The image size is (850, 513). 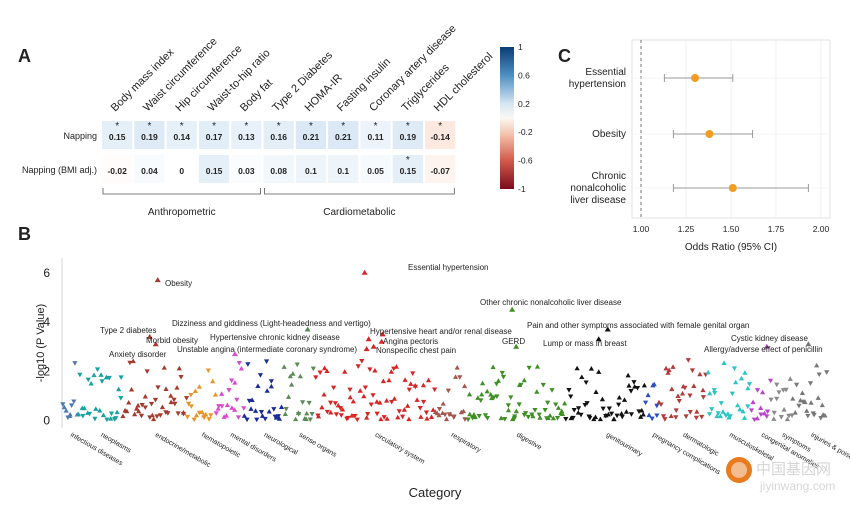 I want to click on heatmap-cell-value: 0, so click(x=181, y=171).